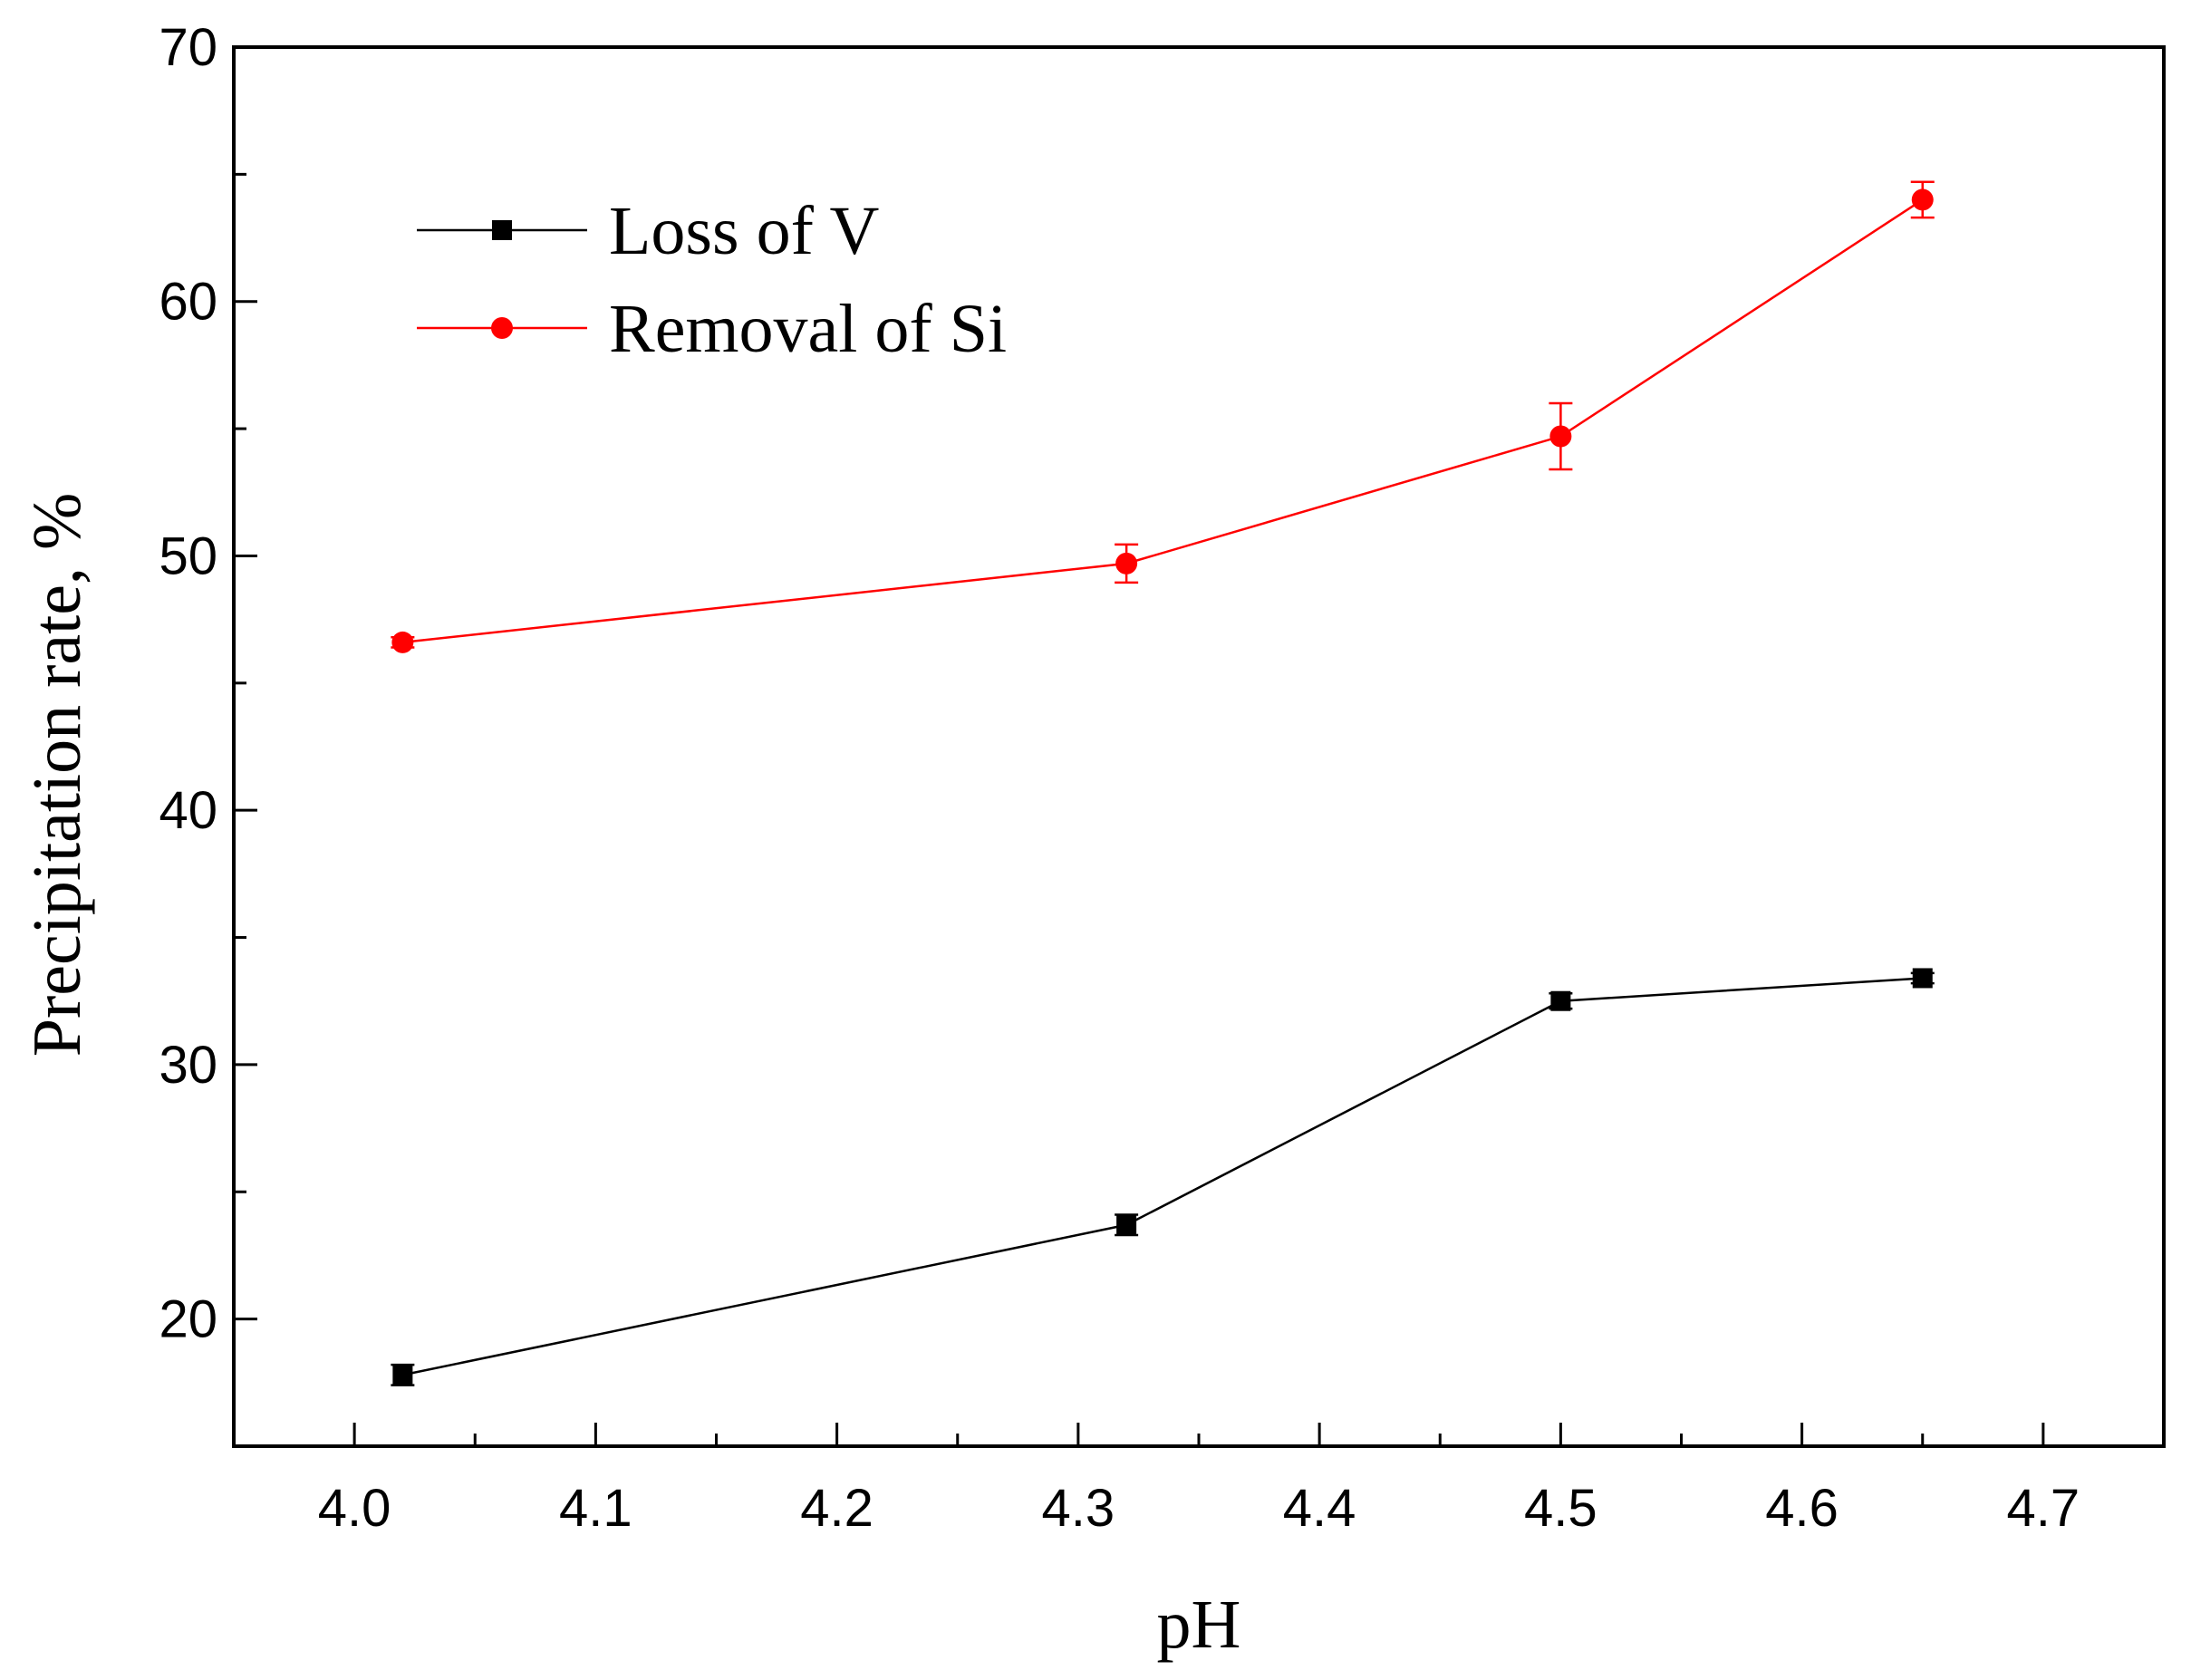 The image size is (2191, 1680). What do you see at coordinates (1199, 1625) in the screenshot?
I see `x-axis-title: pH` at bounding box center [1199, 1625].